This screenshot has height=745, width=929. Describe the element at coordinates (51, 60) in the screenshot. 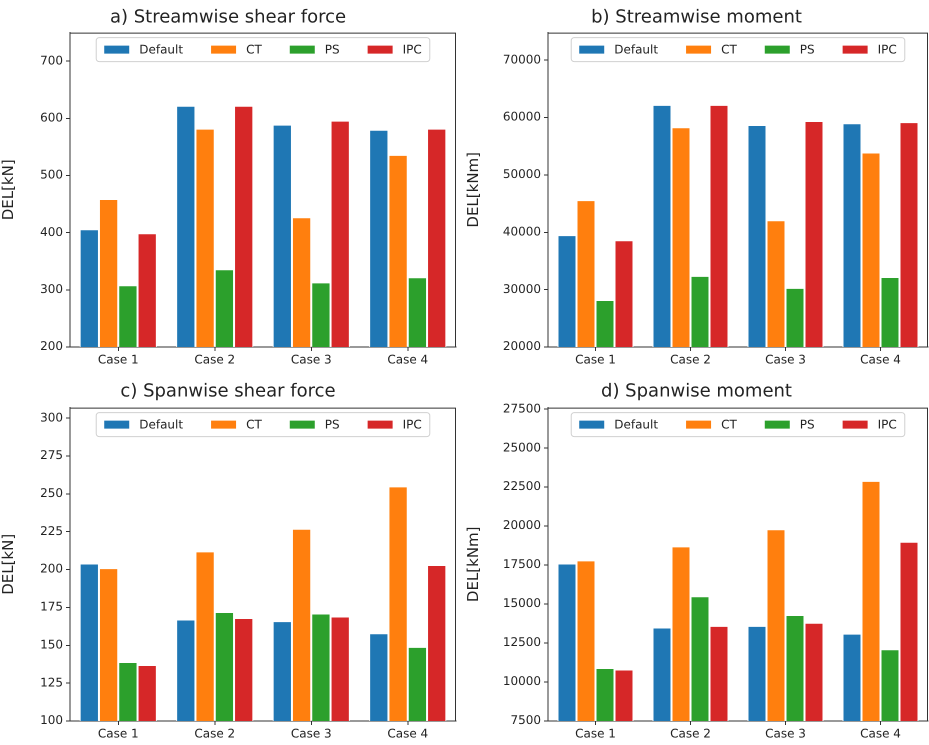

I see `y-tick-label: 700` at that location.